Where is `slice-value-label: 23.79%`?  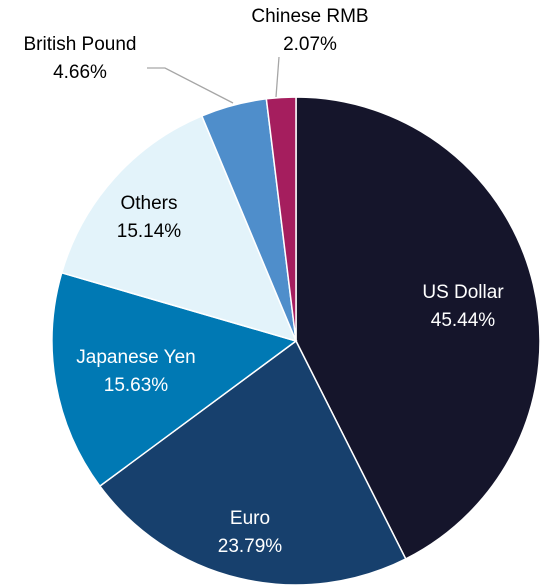
slice-value-label: 23.79% is located at coordinates (250, 546).